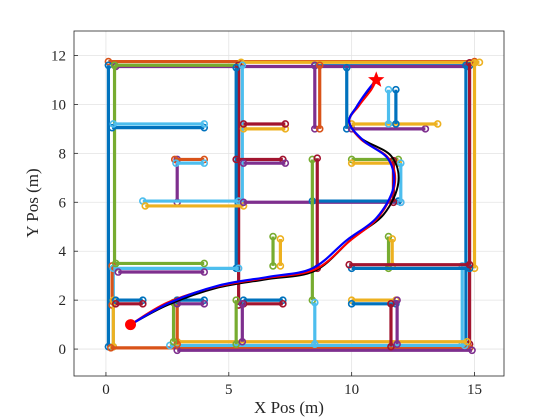 This screenshot has width=560, height=420. Describe the element at coordinates (474, 390) in the screenshot. I see `x-tick-label: 15` at that location.